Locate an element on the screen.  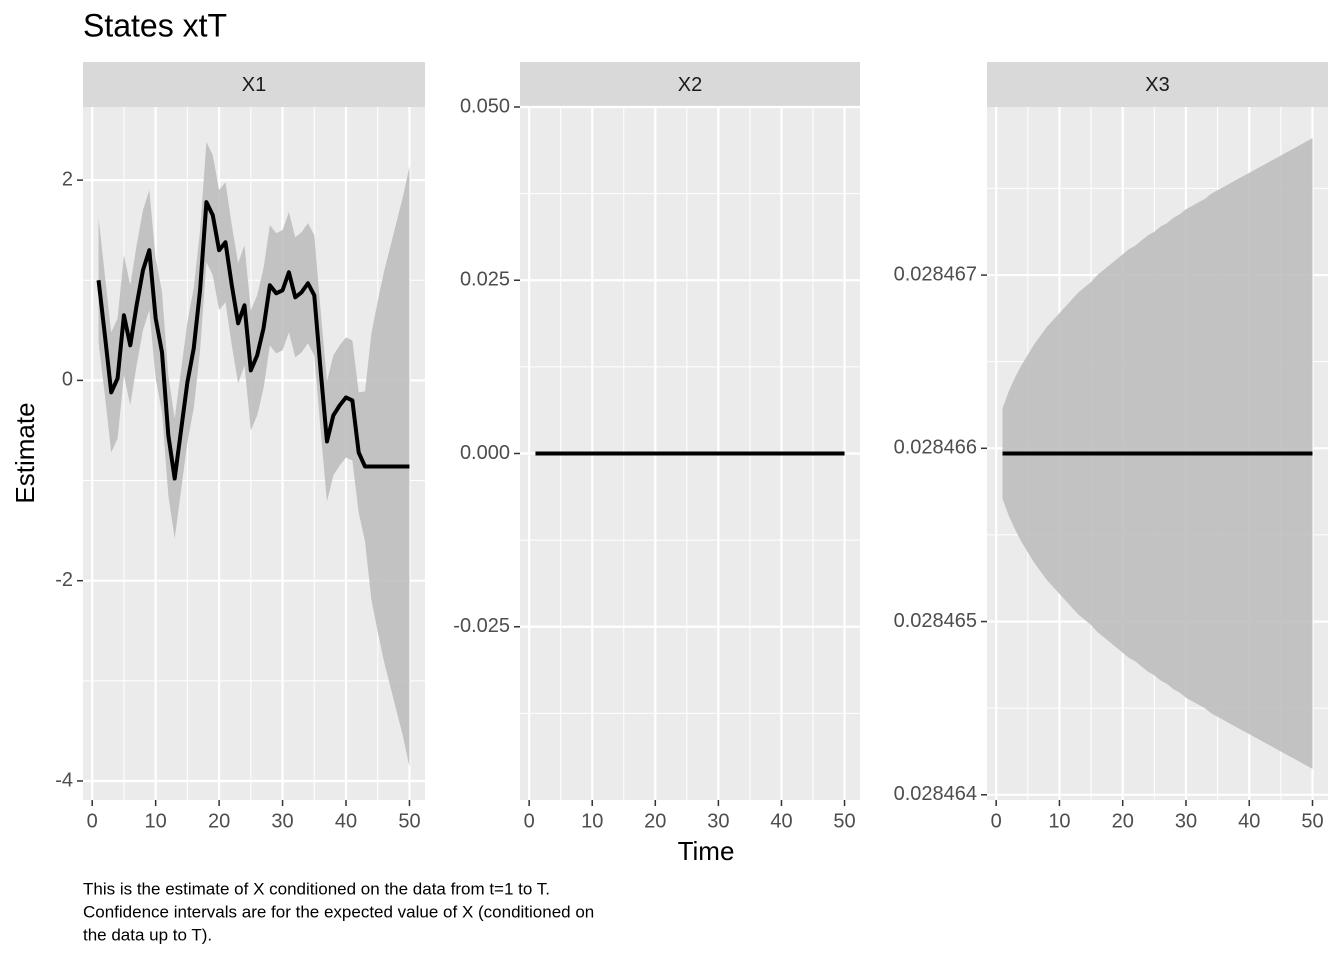
estimate-line is located at coordinates (253, 340).